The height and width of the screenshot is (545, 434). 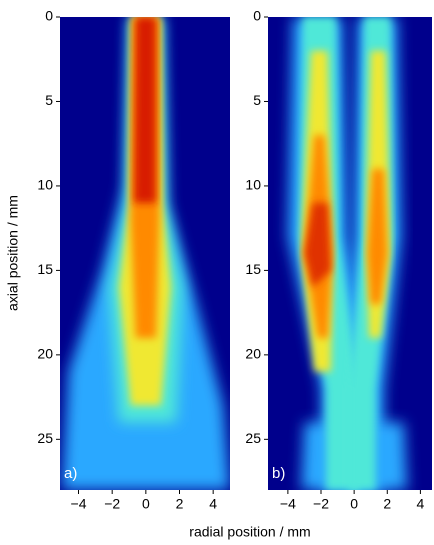 What do you see at coordinates (278, 473) in the screenshot?
I see `panel-label: b)` at bounding box center [278, 473].